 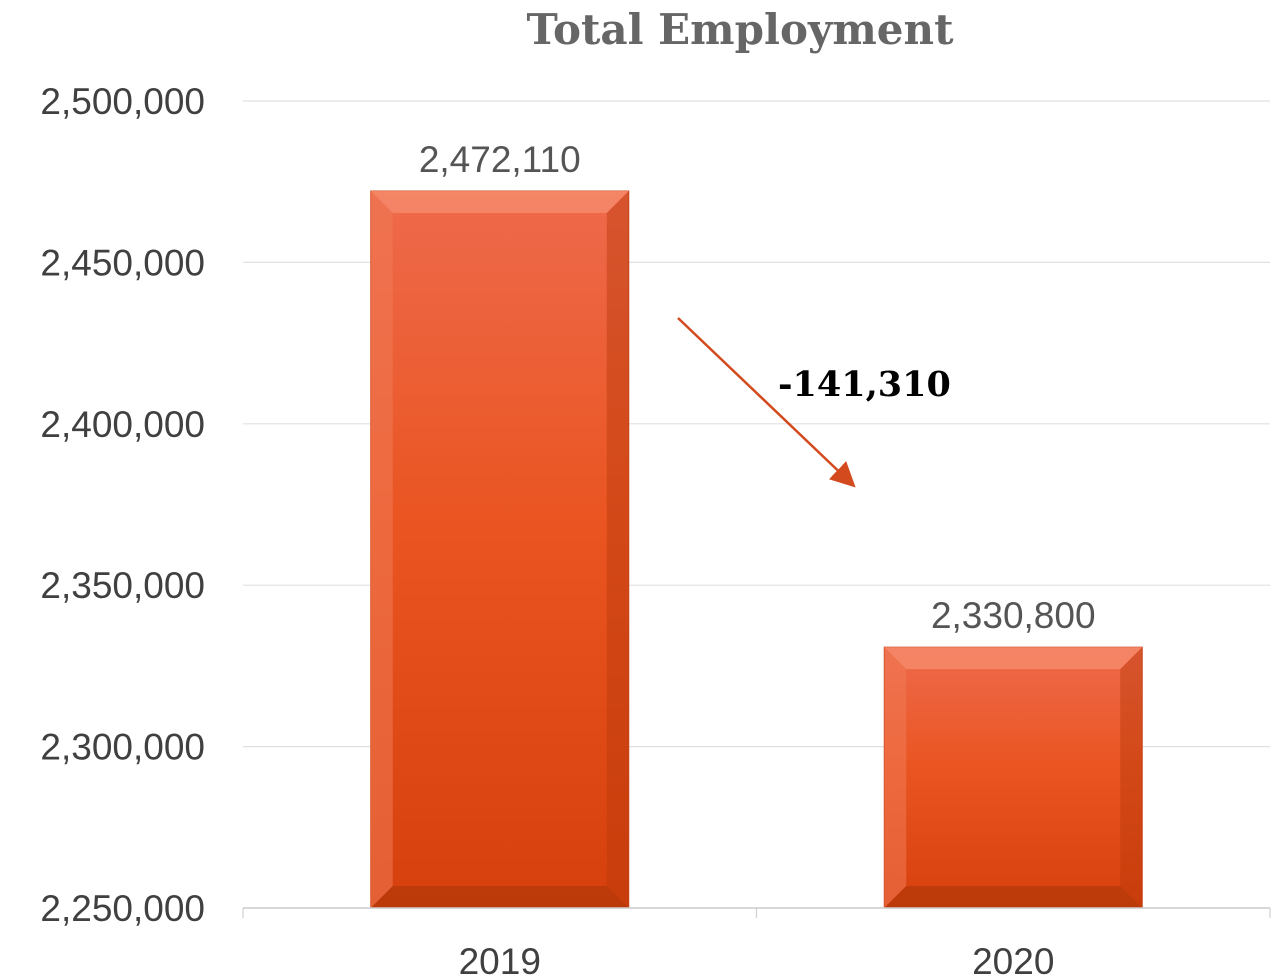 What do you see at coordinates (500, 159) in the screenshot?
I see `data-label: 2,472,110` at bounding box center [500, 159].